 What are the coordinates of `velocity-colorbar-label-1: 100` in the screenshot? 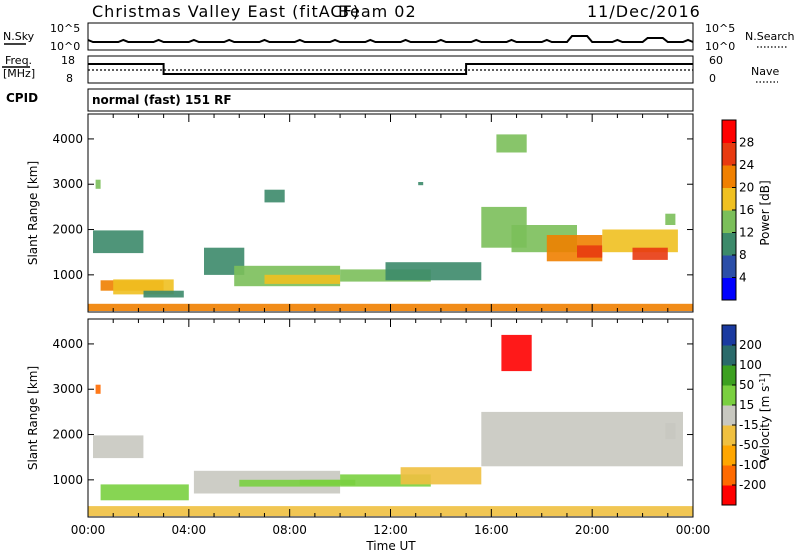 It's located at (750, 365).